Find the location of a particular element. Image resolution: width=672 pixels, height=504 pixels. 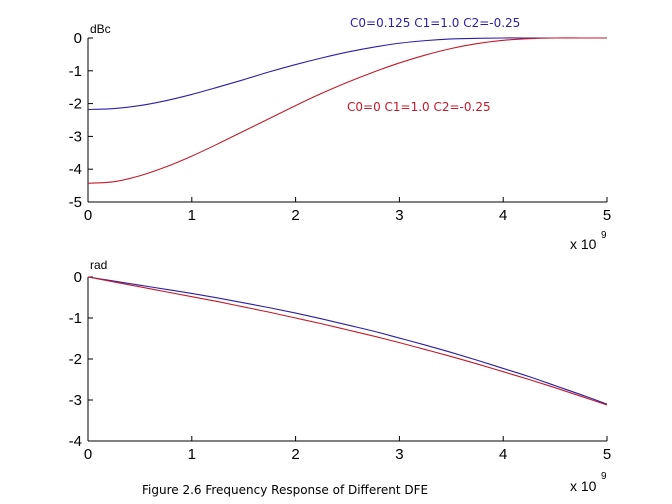

series-annotation-red: C0=0 C1=1.0 C2=-0.25 is located at coordinates (419, 107).